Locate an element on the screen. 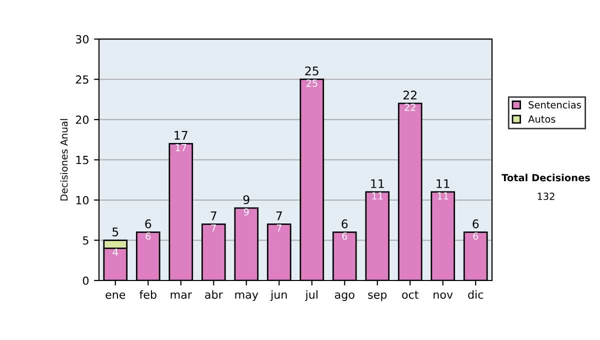 This screenshot has height=340, width=600. total-label: 25 is located at coordinates (311, 71).